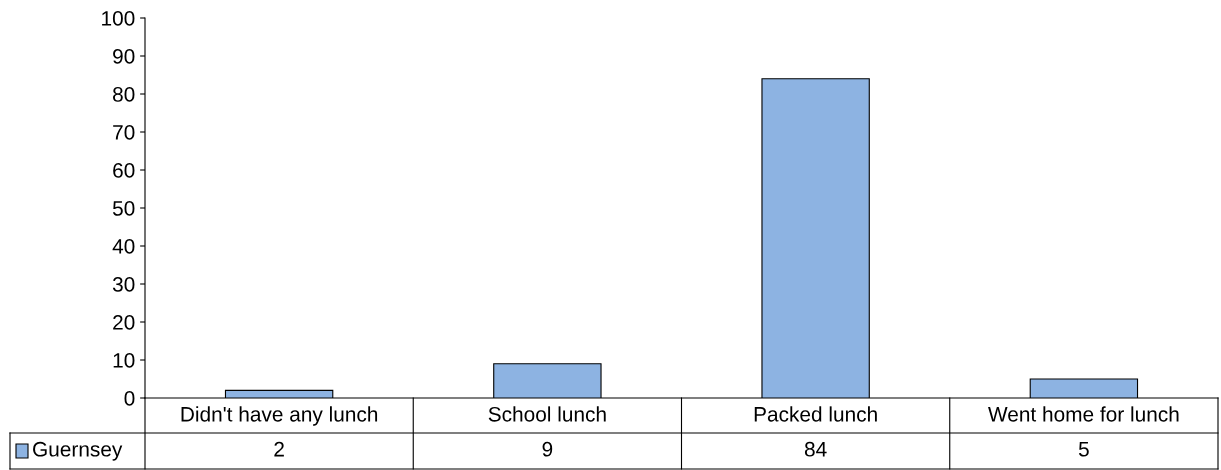  I want to click on x-tick-label: Packed lunch, so click(815, 414).